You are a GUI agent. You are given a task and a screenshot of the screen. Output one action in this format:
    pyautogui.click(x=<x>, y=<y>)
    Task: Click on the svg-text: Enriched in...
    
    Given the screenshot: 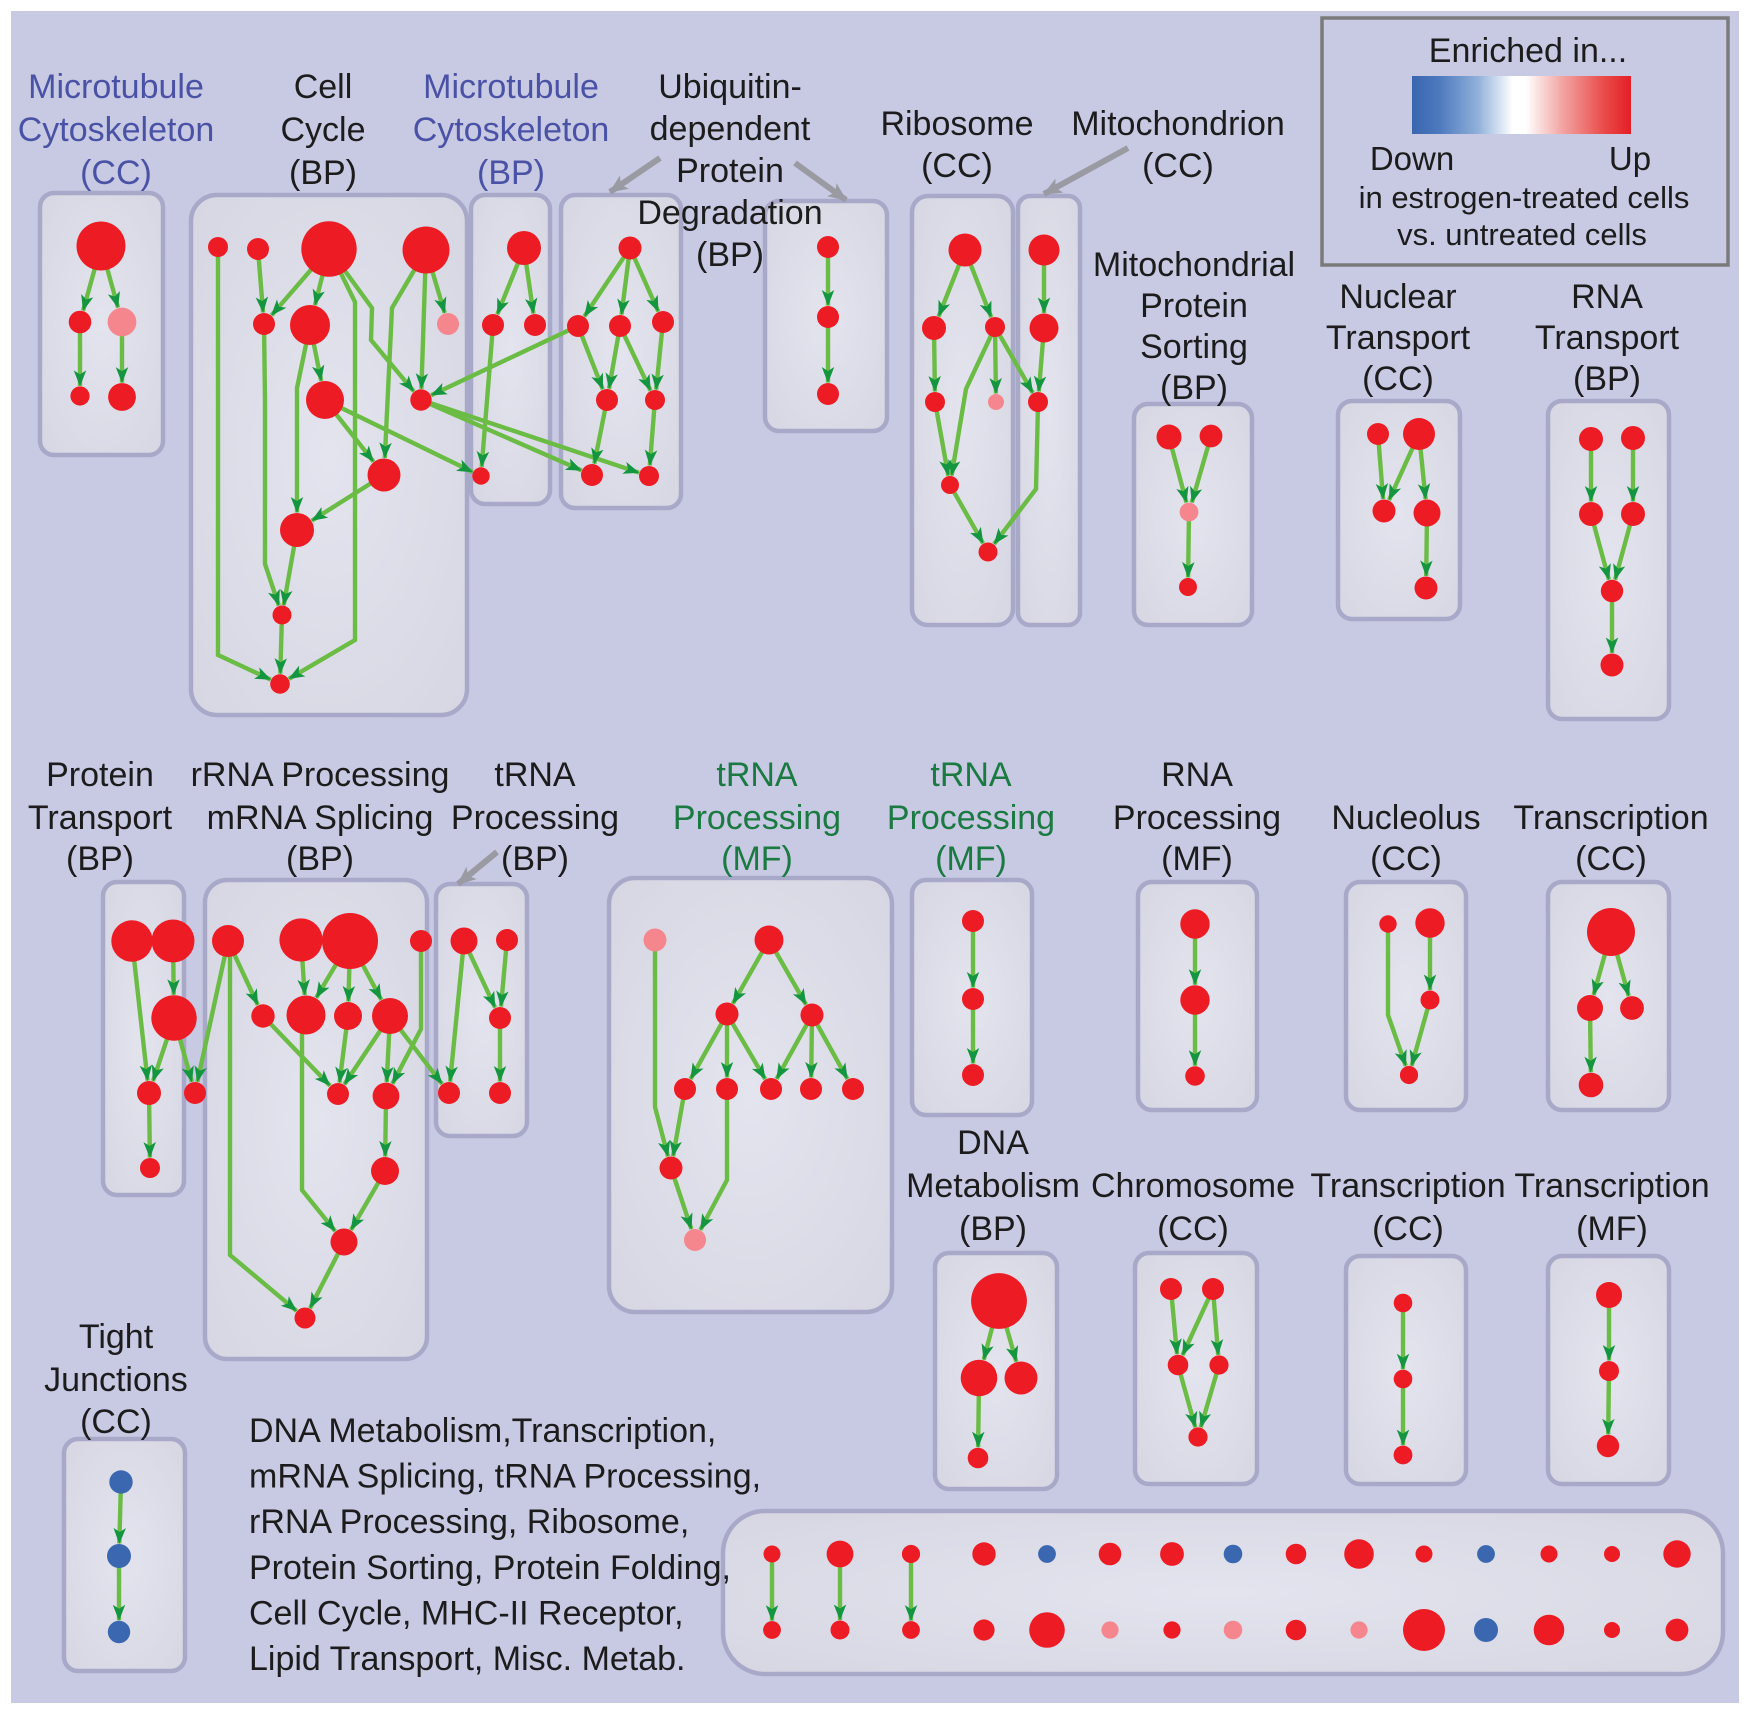 What is the action you would take?
    pyautogui.click(x=1528, y=51)
    